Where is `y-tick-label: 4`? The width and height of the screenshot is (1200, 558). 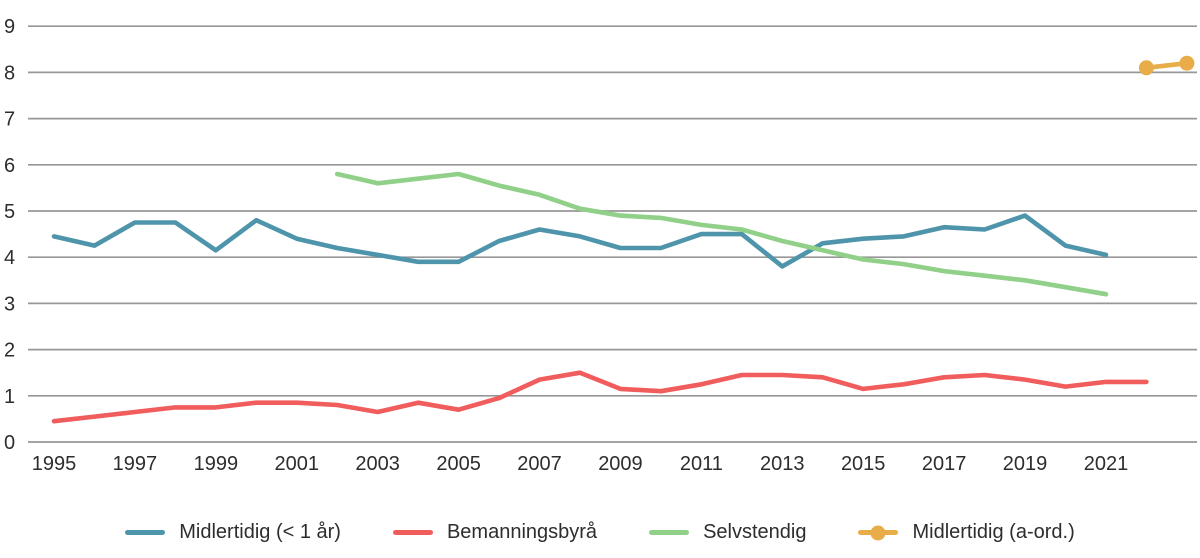
y-tick-label: 4 is located at coordinates (9, 258).